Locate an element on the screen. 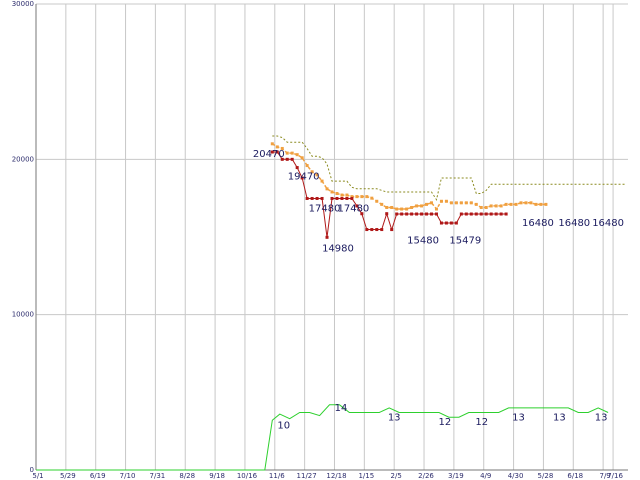 This screenshot has height=480, width=640. x-tick-label: 4/30 is located at coordinates (516, 476).